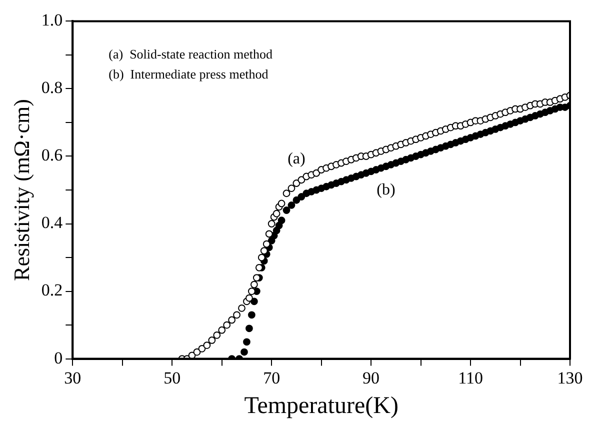  Describe the element at coordinates (172, 378) in the screenshot. I see `x-tick-label: 50` at that location.